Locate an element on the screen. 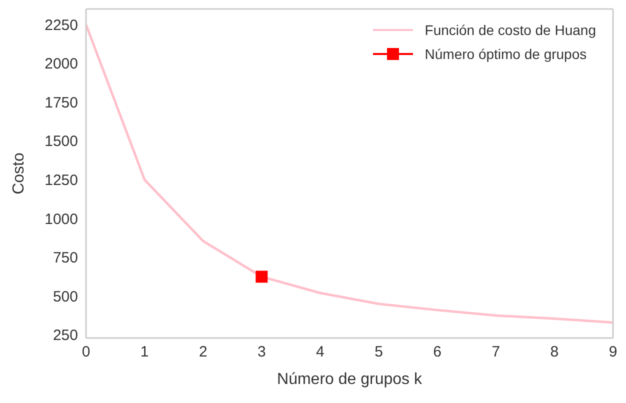 This screenshot has height=403, width=626. x-tick-label: 5 is located at coordinates (378, 352).